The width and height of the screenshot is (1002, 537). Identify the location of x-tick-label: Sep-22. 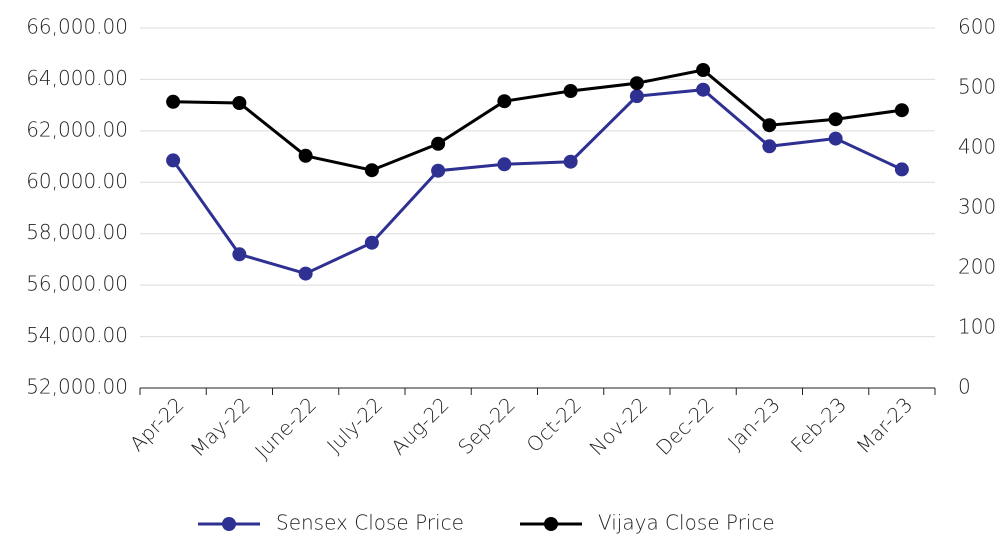
(486, 425).